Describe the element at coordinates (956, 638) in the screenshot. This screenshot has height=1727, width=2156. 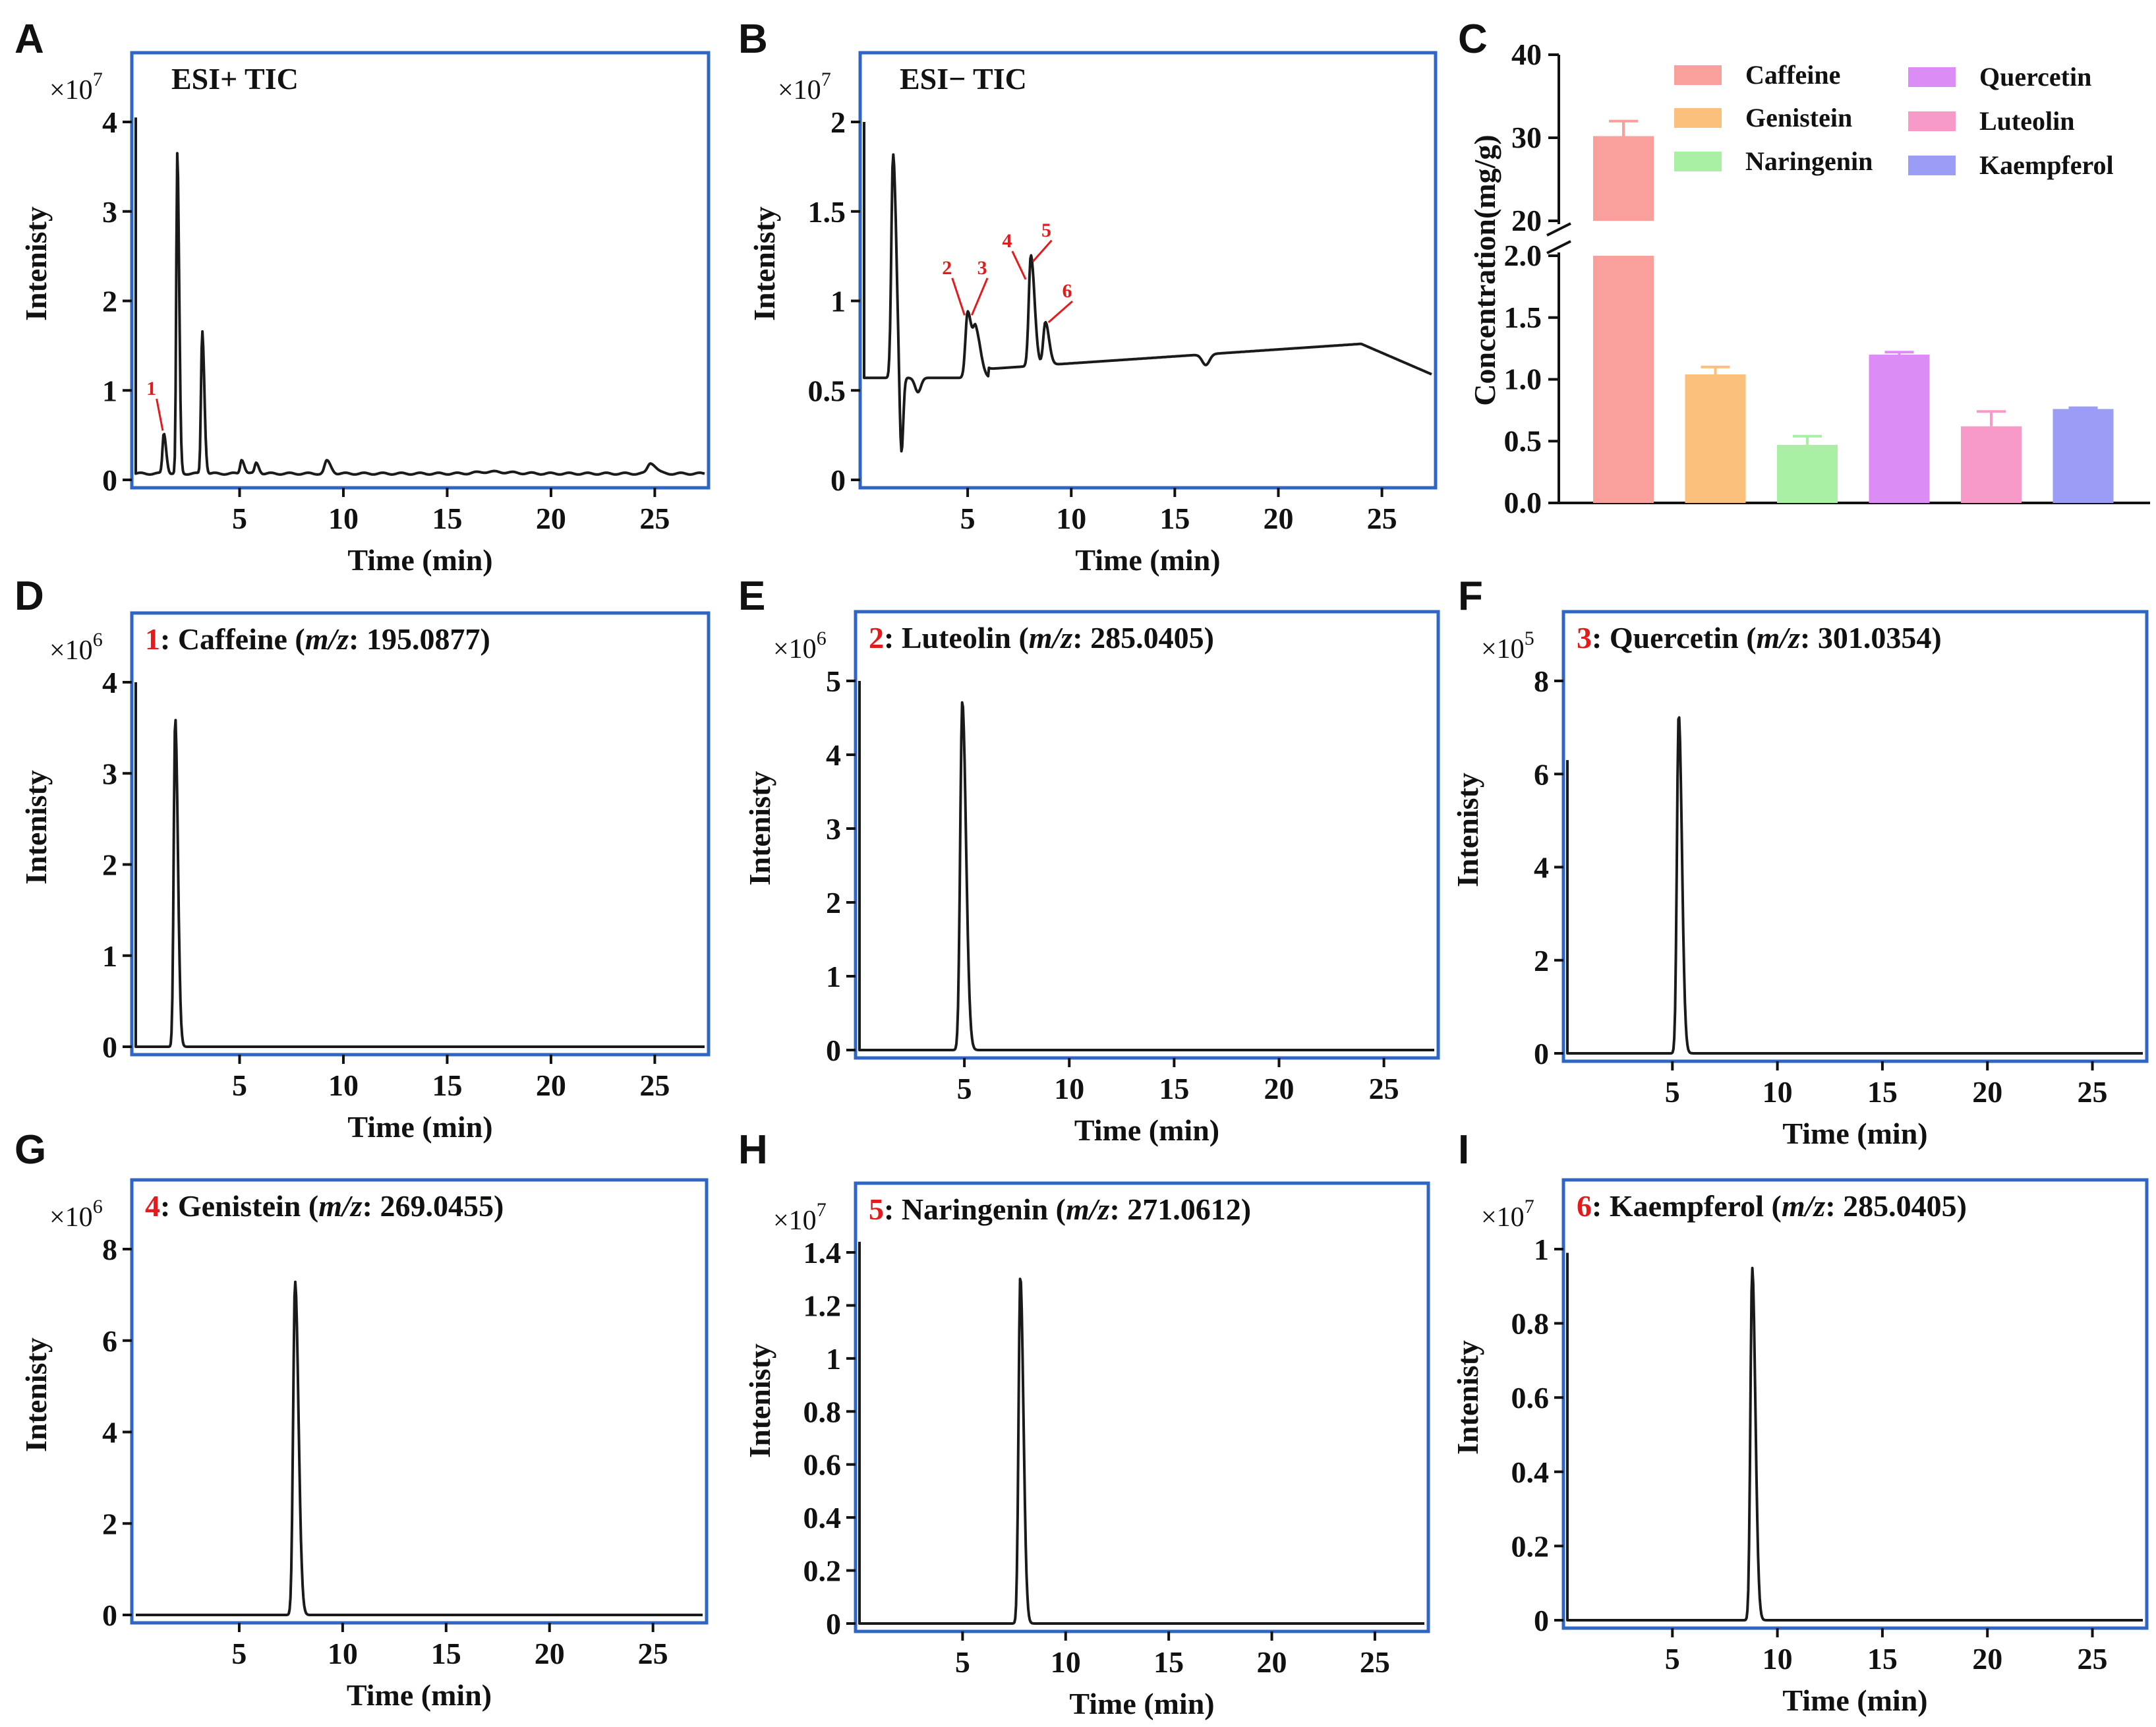
I see `compound-name: : Luteolin (` at that location.